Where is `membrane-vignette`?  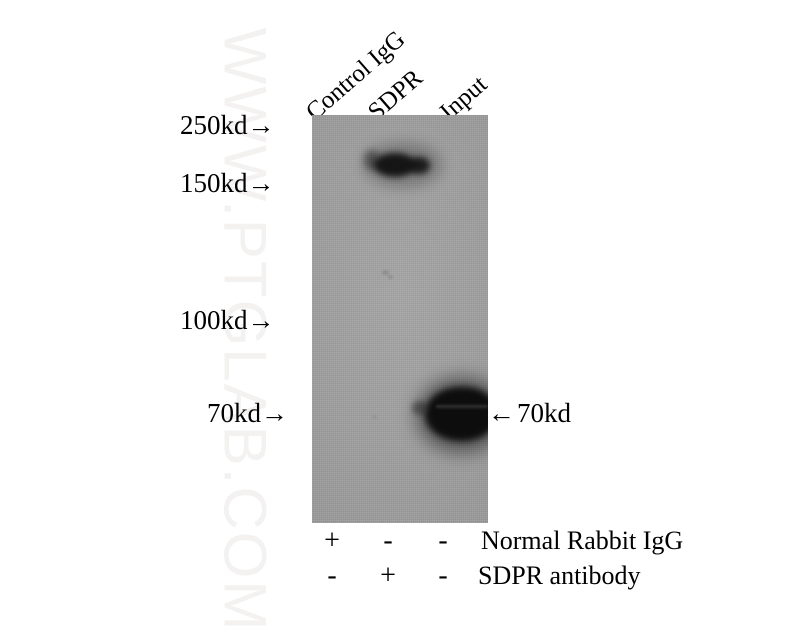
membrane-vignette is located at coordinates (400, 319).